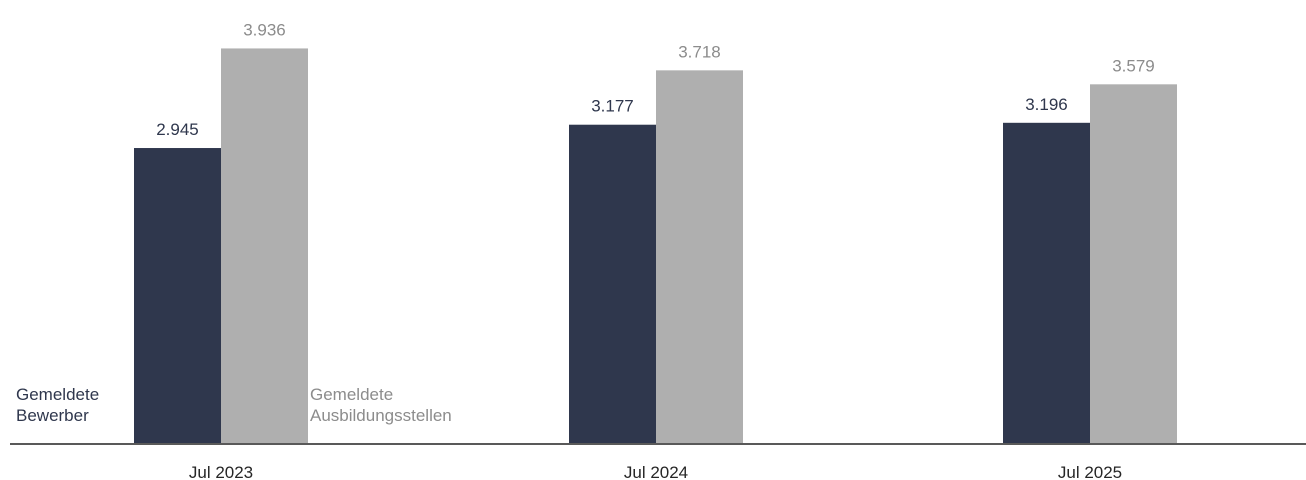  I want to click on series-label: Bewerber, so click(52, 415).